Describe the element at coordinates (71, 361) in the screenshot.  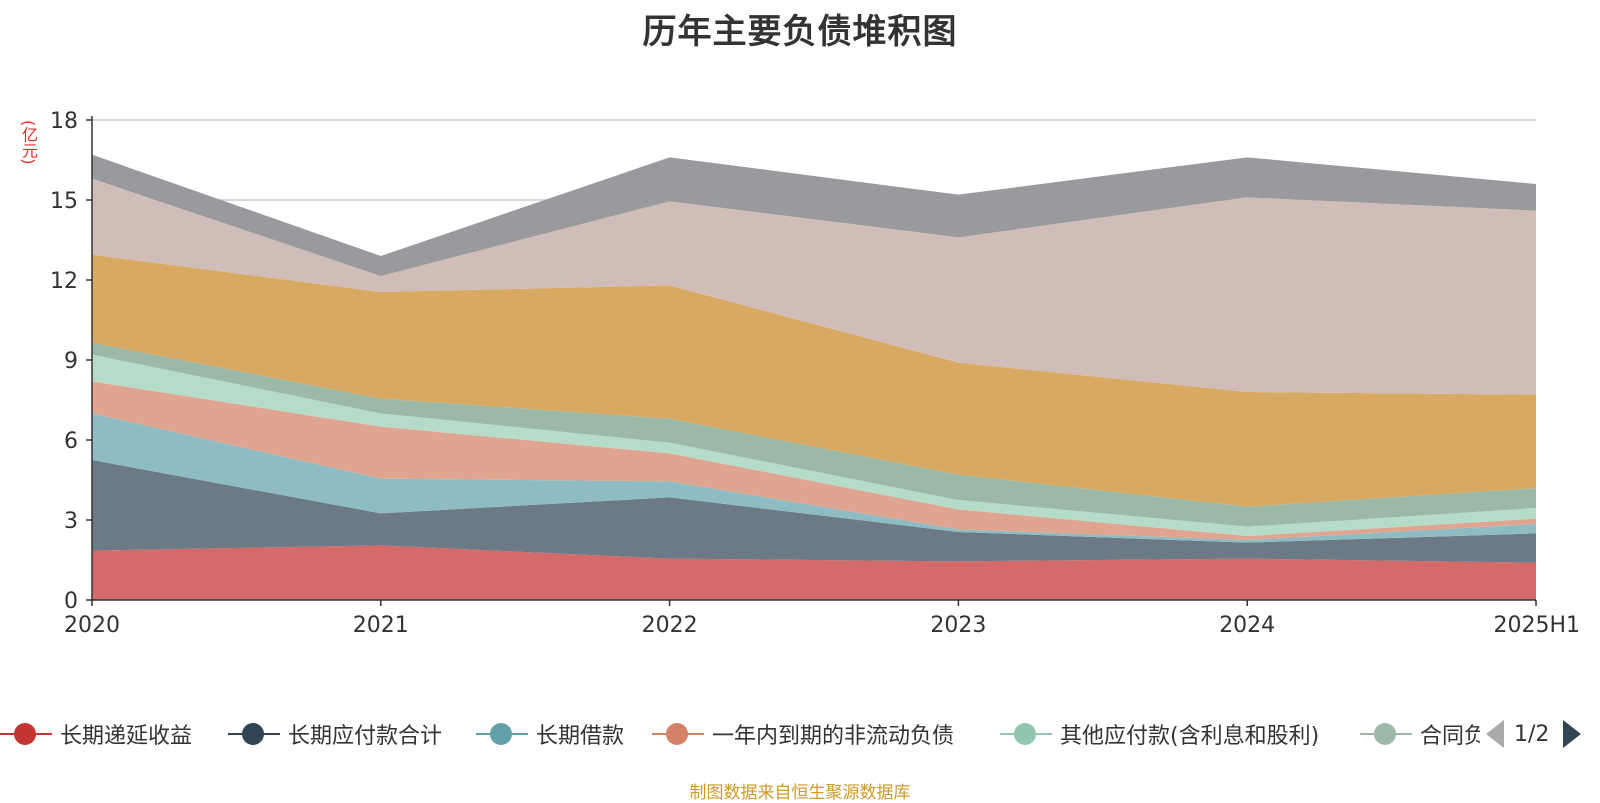
I see `y-tick-label: 9` at that location.